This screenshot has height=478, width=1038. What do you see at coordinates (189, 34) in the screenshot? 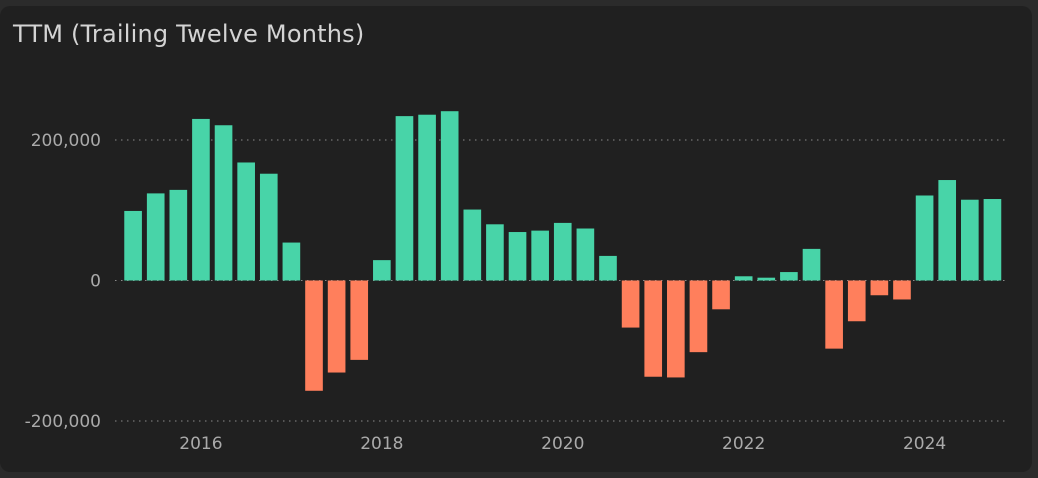
I see `chart-title: TTM (Trailing Twelve Months)` at bounding box center [189, 34].